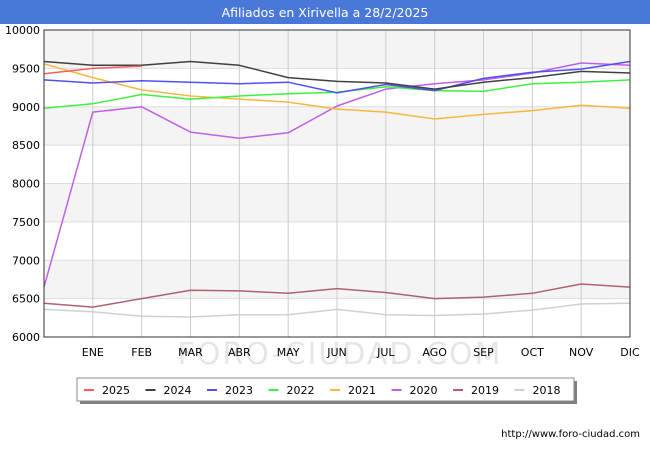  I want to click on x-tick-label: JUN, so click(336, 352).